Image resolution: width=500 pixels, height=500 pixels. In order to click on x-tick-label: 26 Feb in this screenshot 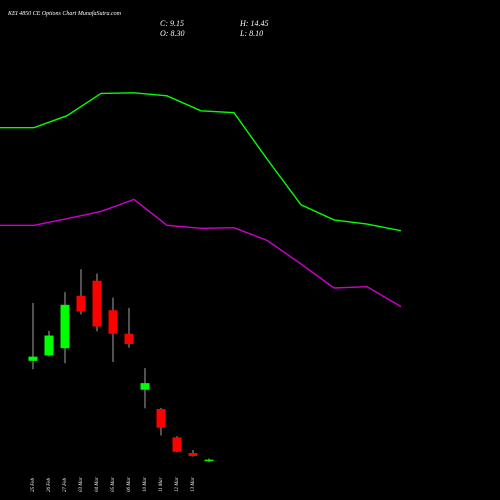, I will do `click(49, 484)`.